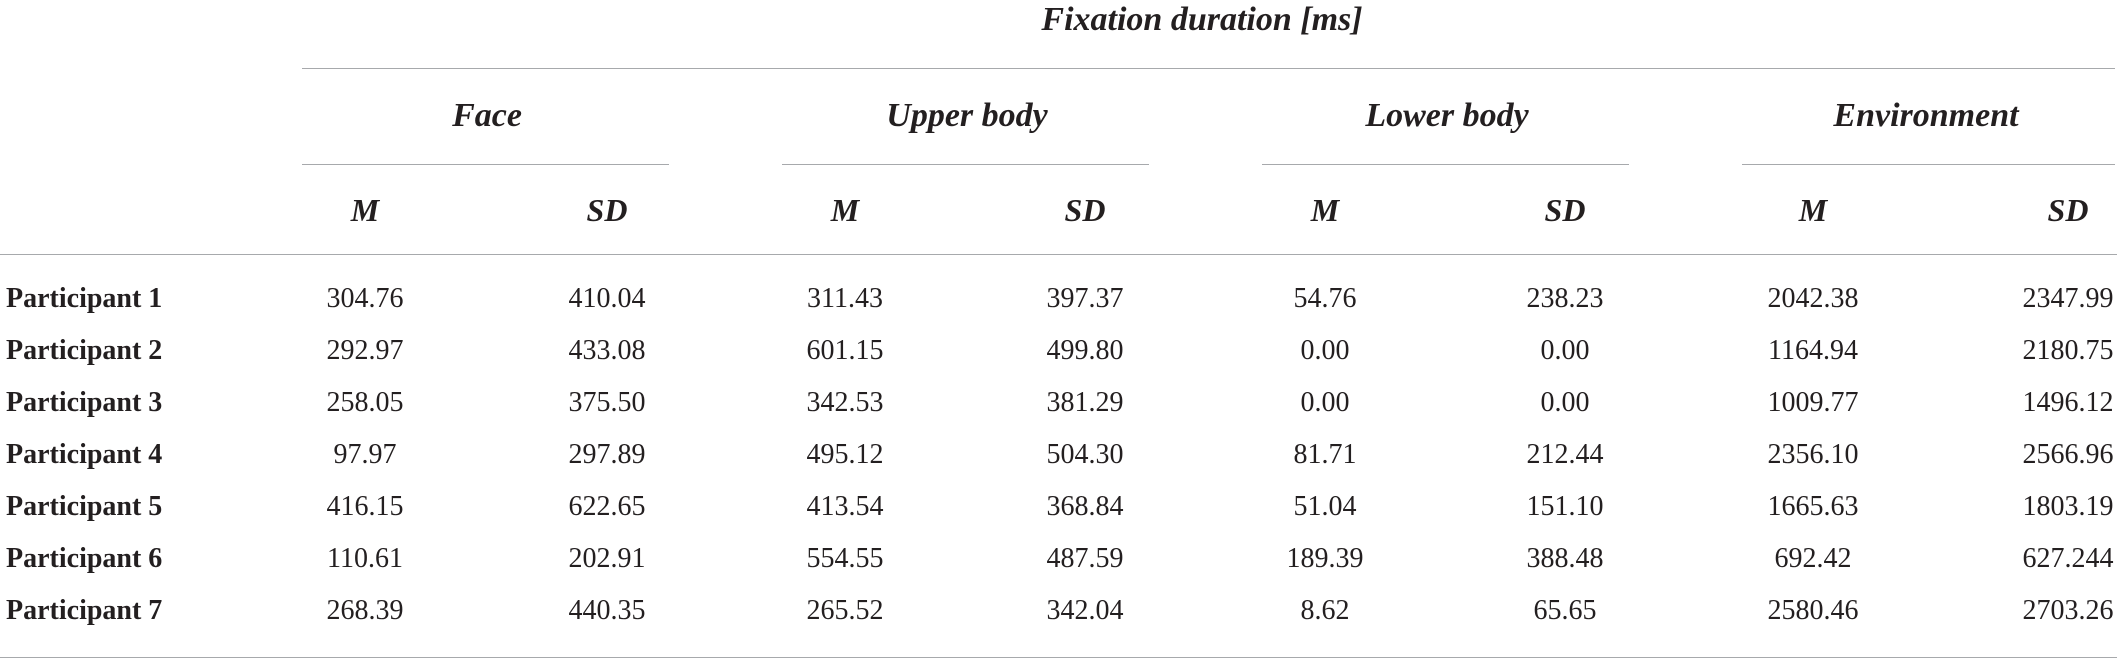  What do you see at coordinates (1813, 558) in the screenshot?
I see `table-cell: 692.42` at bounding box center [1813, 558].